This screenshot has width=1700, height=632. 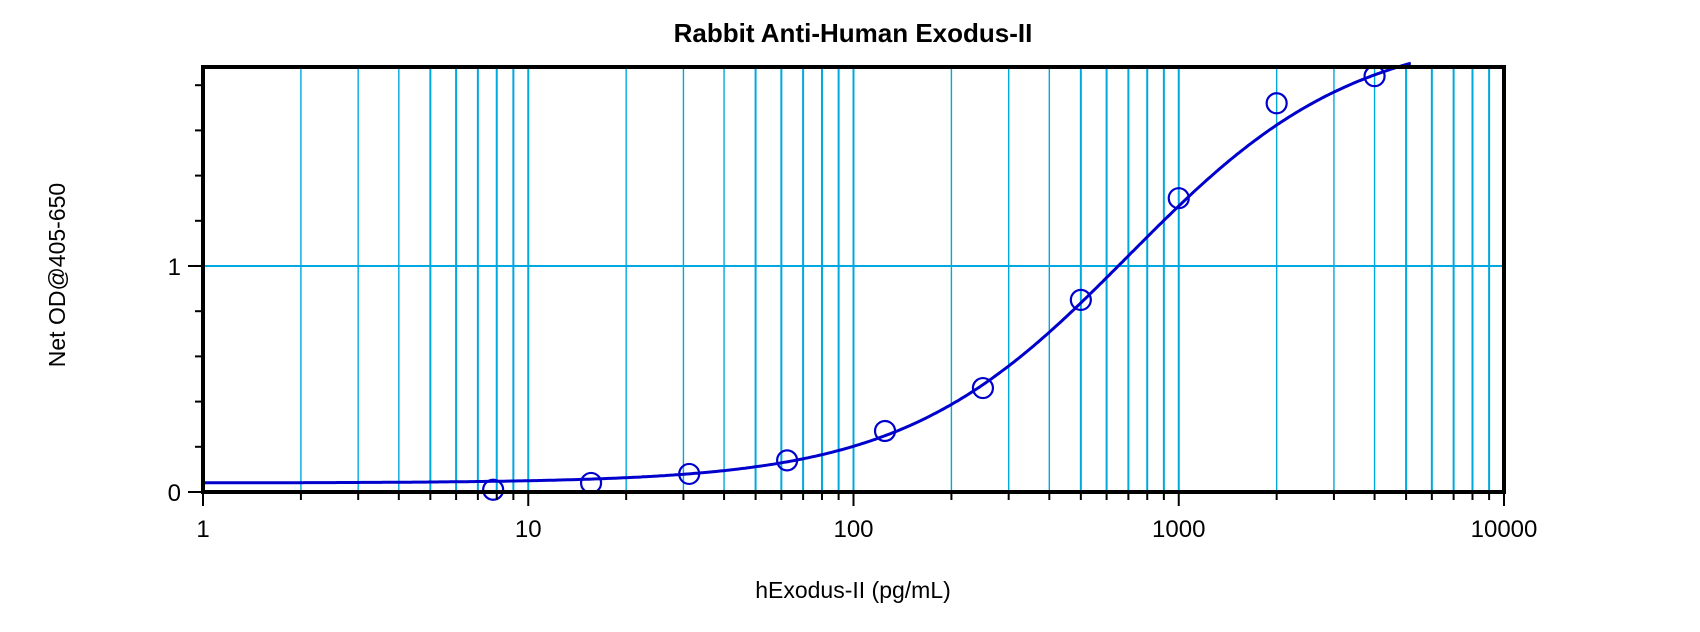 I want to click on y-tick-label: 0, so click(x=174, y=493).